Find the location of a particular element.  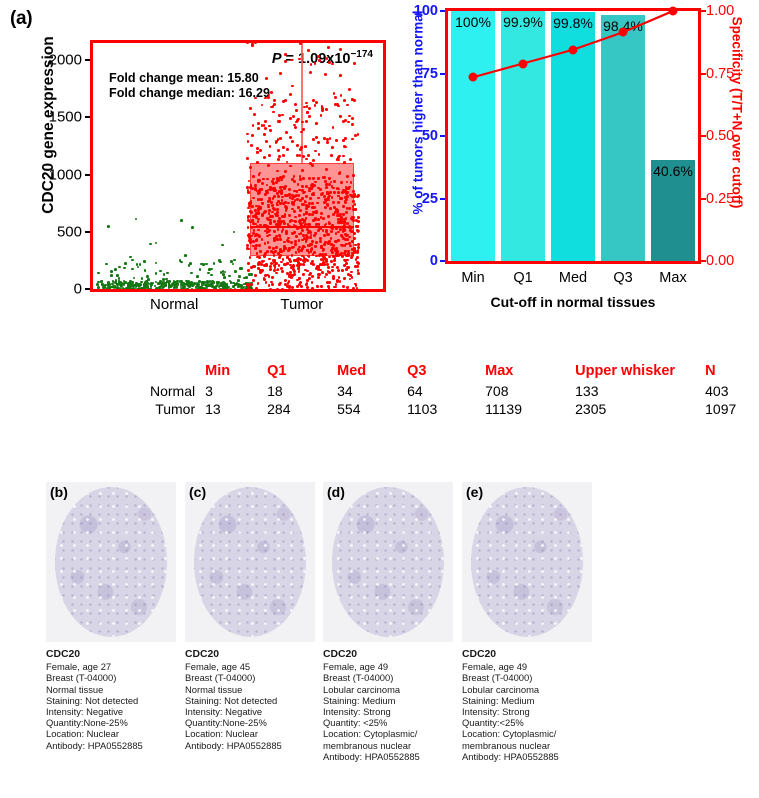

caption-line: Female, age 45 is located at coordinates (218, 667).